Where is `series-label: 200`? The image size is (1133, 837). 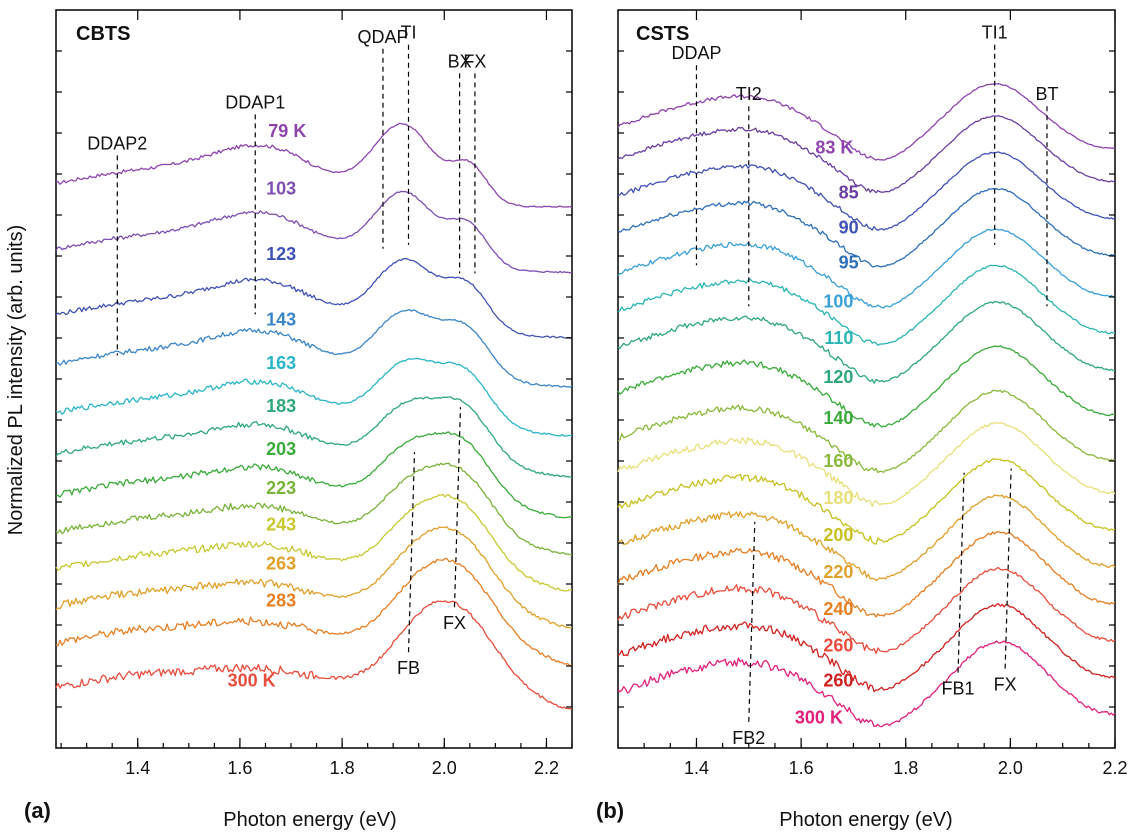
series-label: 200 is located at coordinates (838, 535).